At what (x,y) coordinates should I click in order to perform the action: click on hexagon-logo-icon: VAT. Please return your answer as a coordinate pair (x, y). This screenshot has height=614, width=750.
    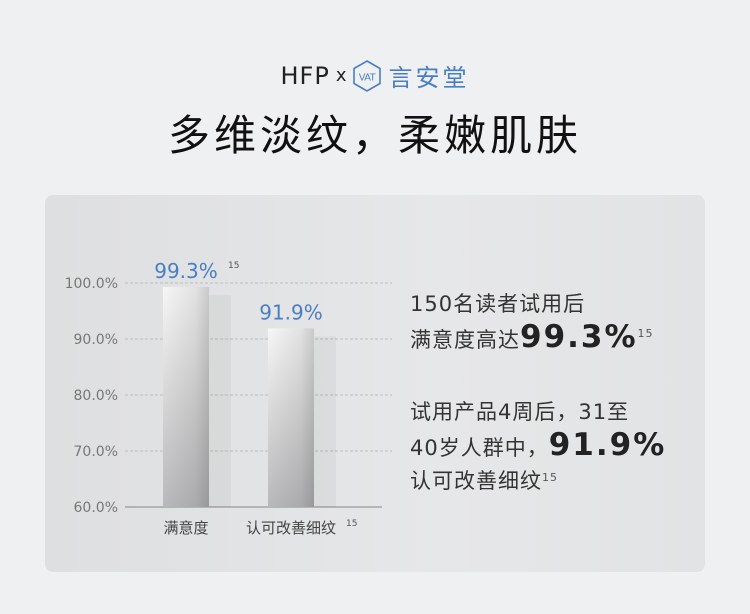
    Looking at the image, I should click on (367, 75).